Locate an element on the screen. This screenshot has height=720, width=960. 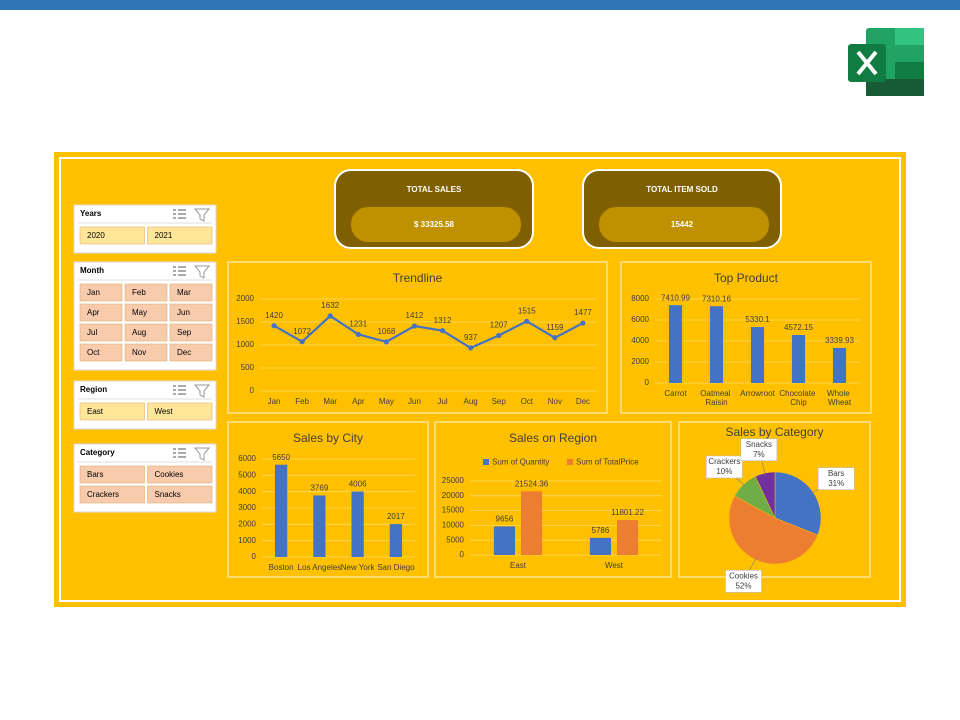
y-tick-label: 1000 is located at coordinates (247, 540).